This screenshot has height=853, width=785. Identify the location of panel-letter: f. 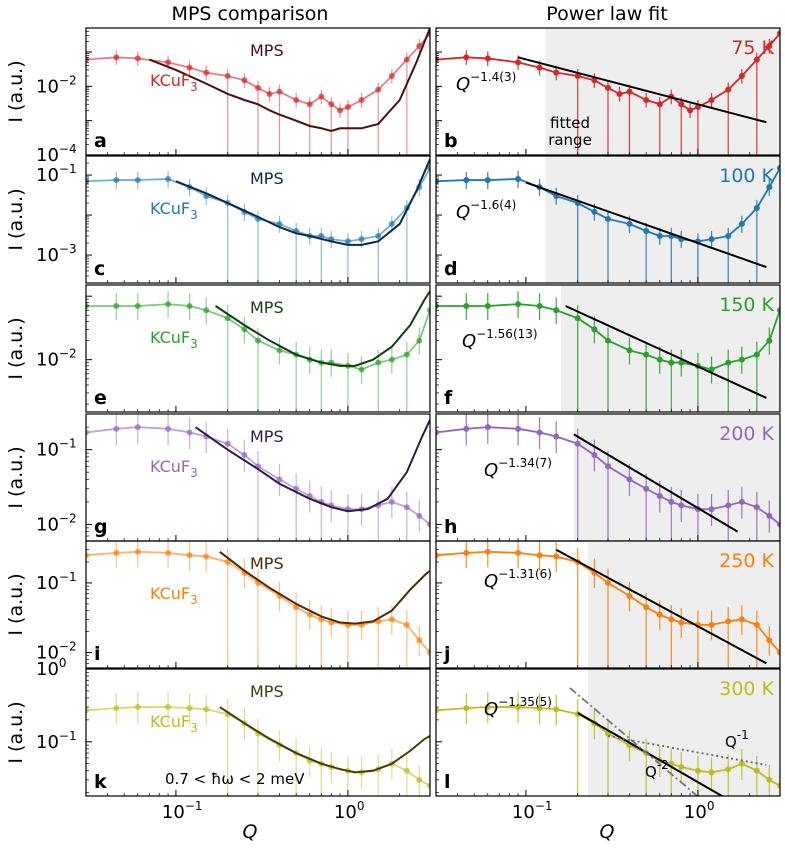
(448, 398).